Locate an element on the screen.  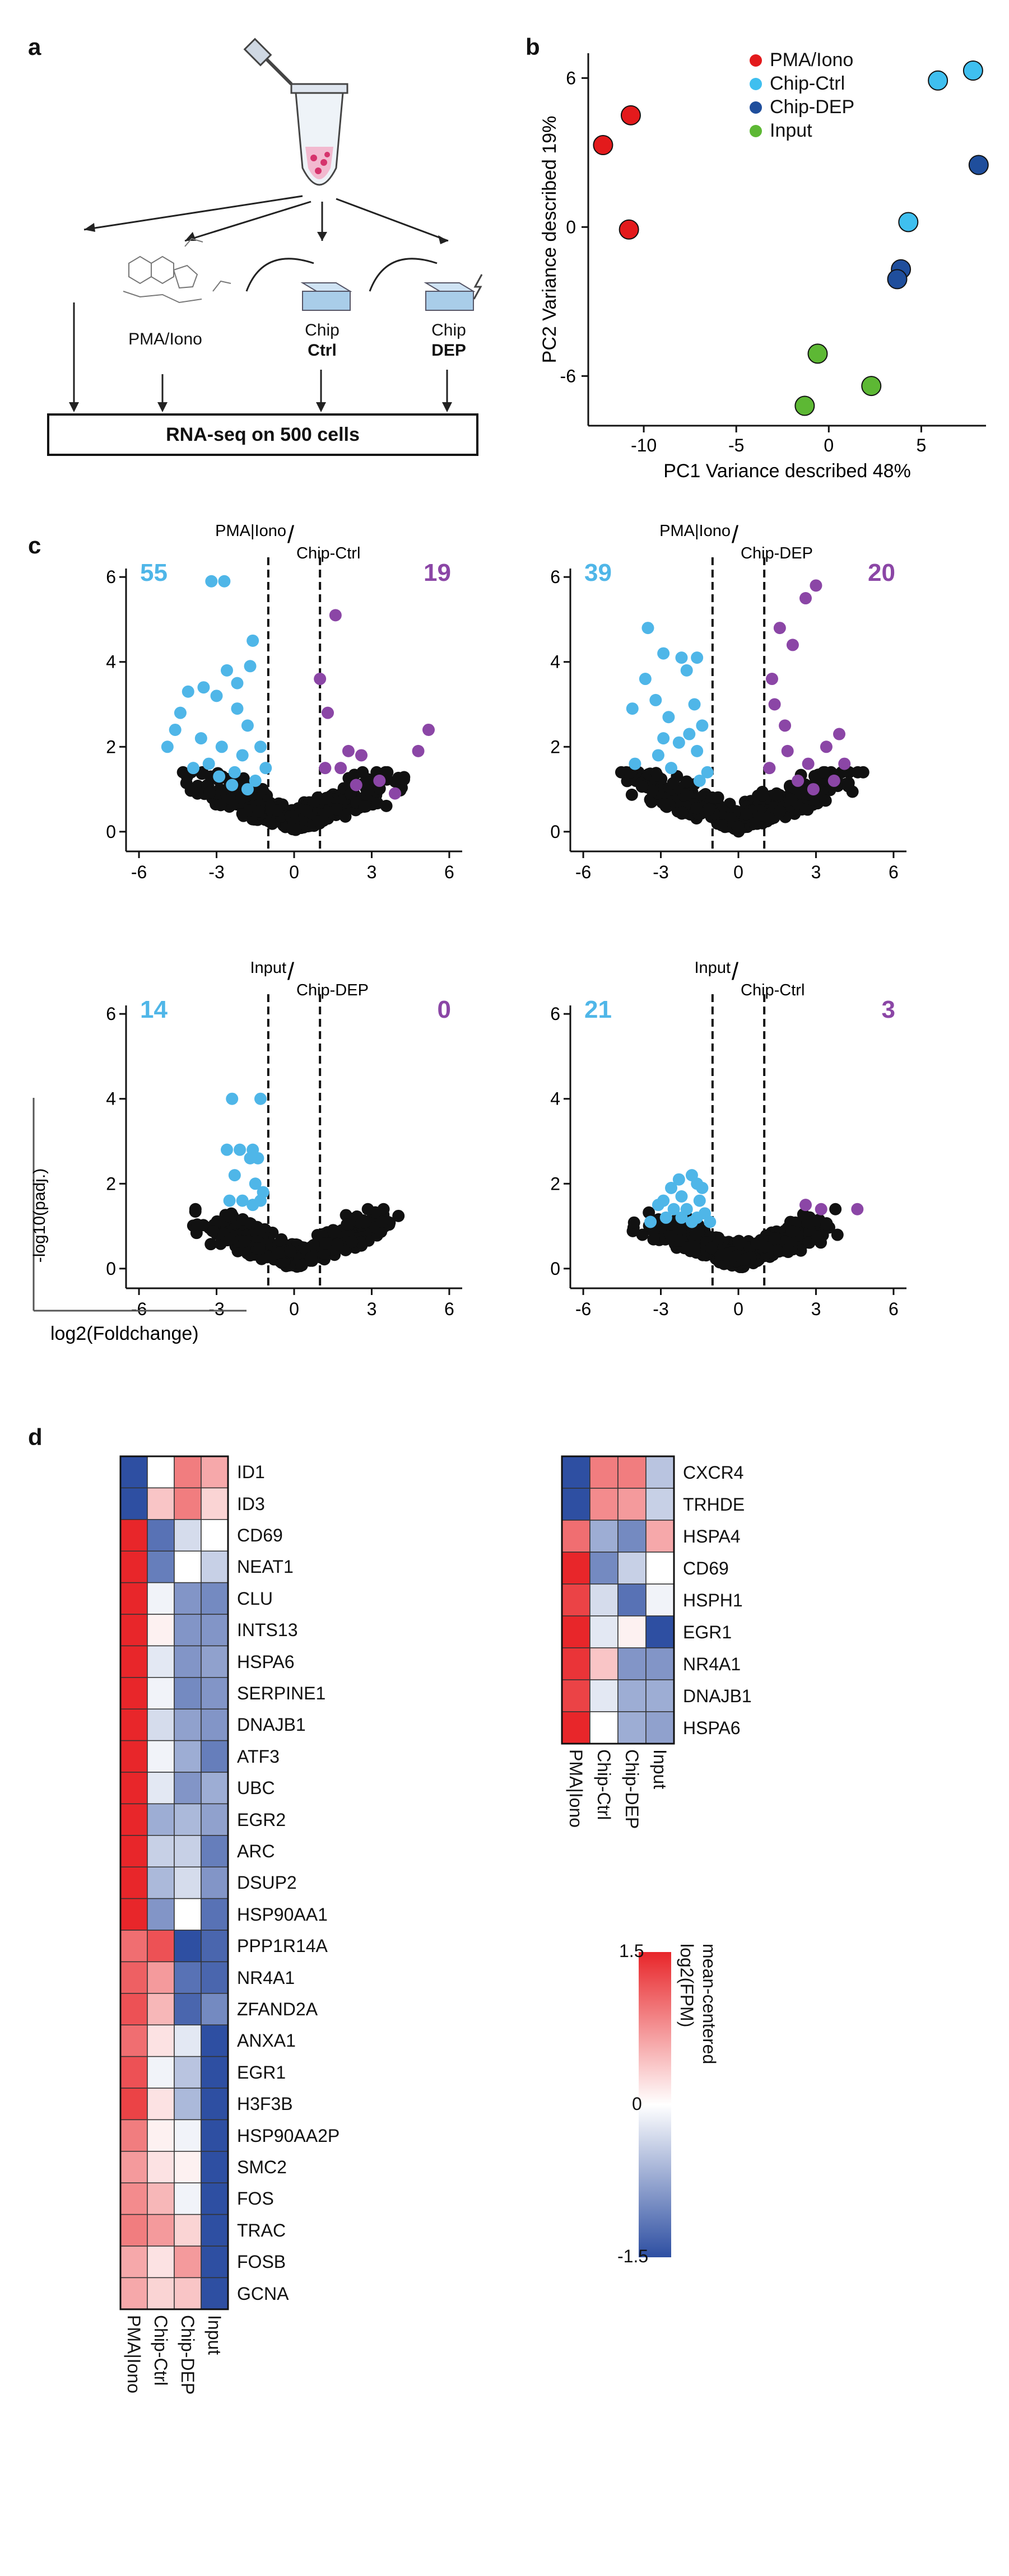
gene-label: FOS is located at coordinates (255, 2198).